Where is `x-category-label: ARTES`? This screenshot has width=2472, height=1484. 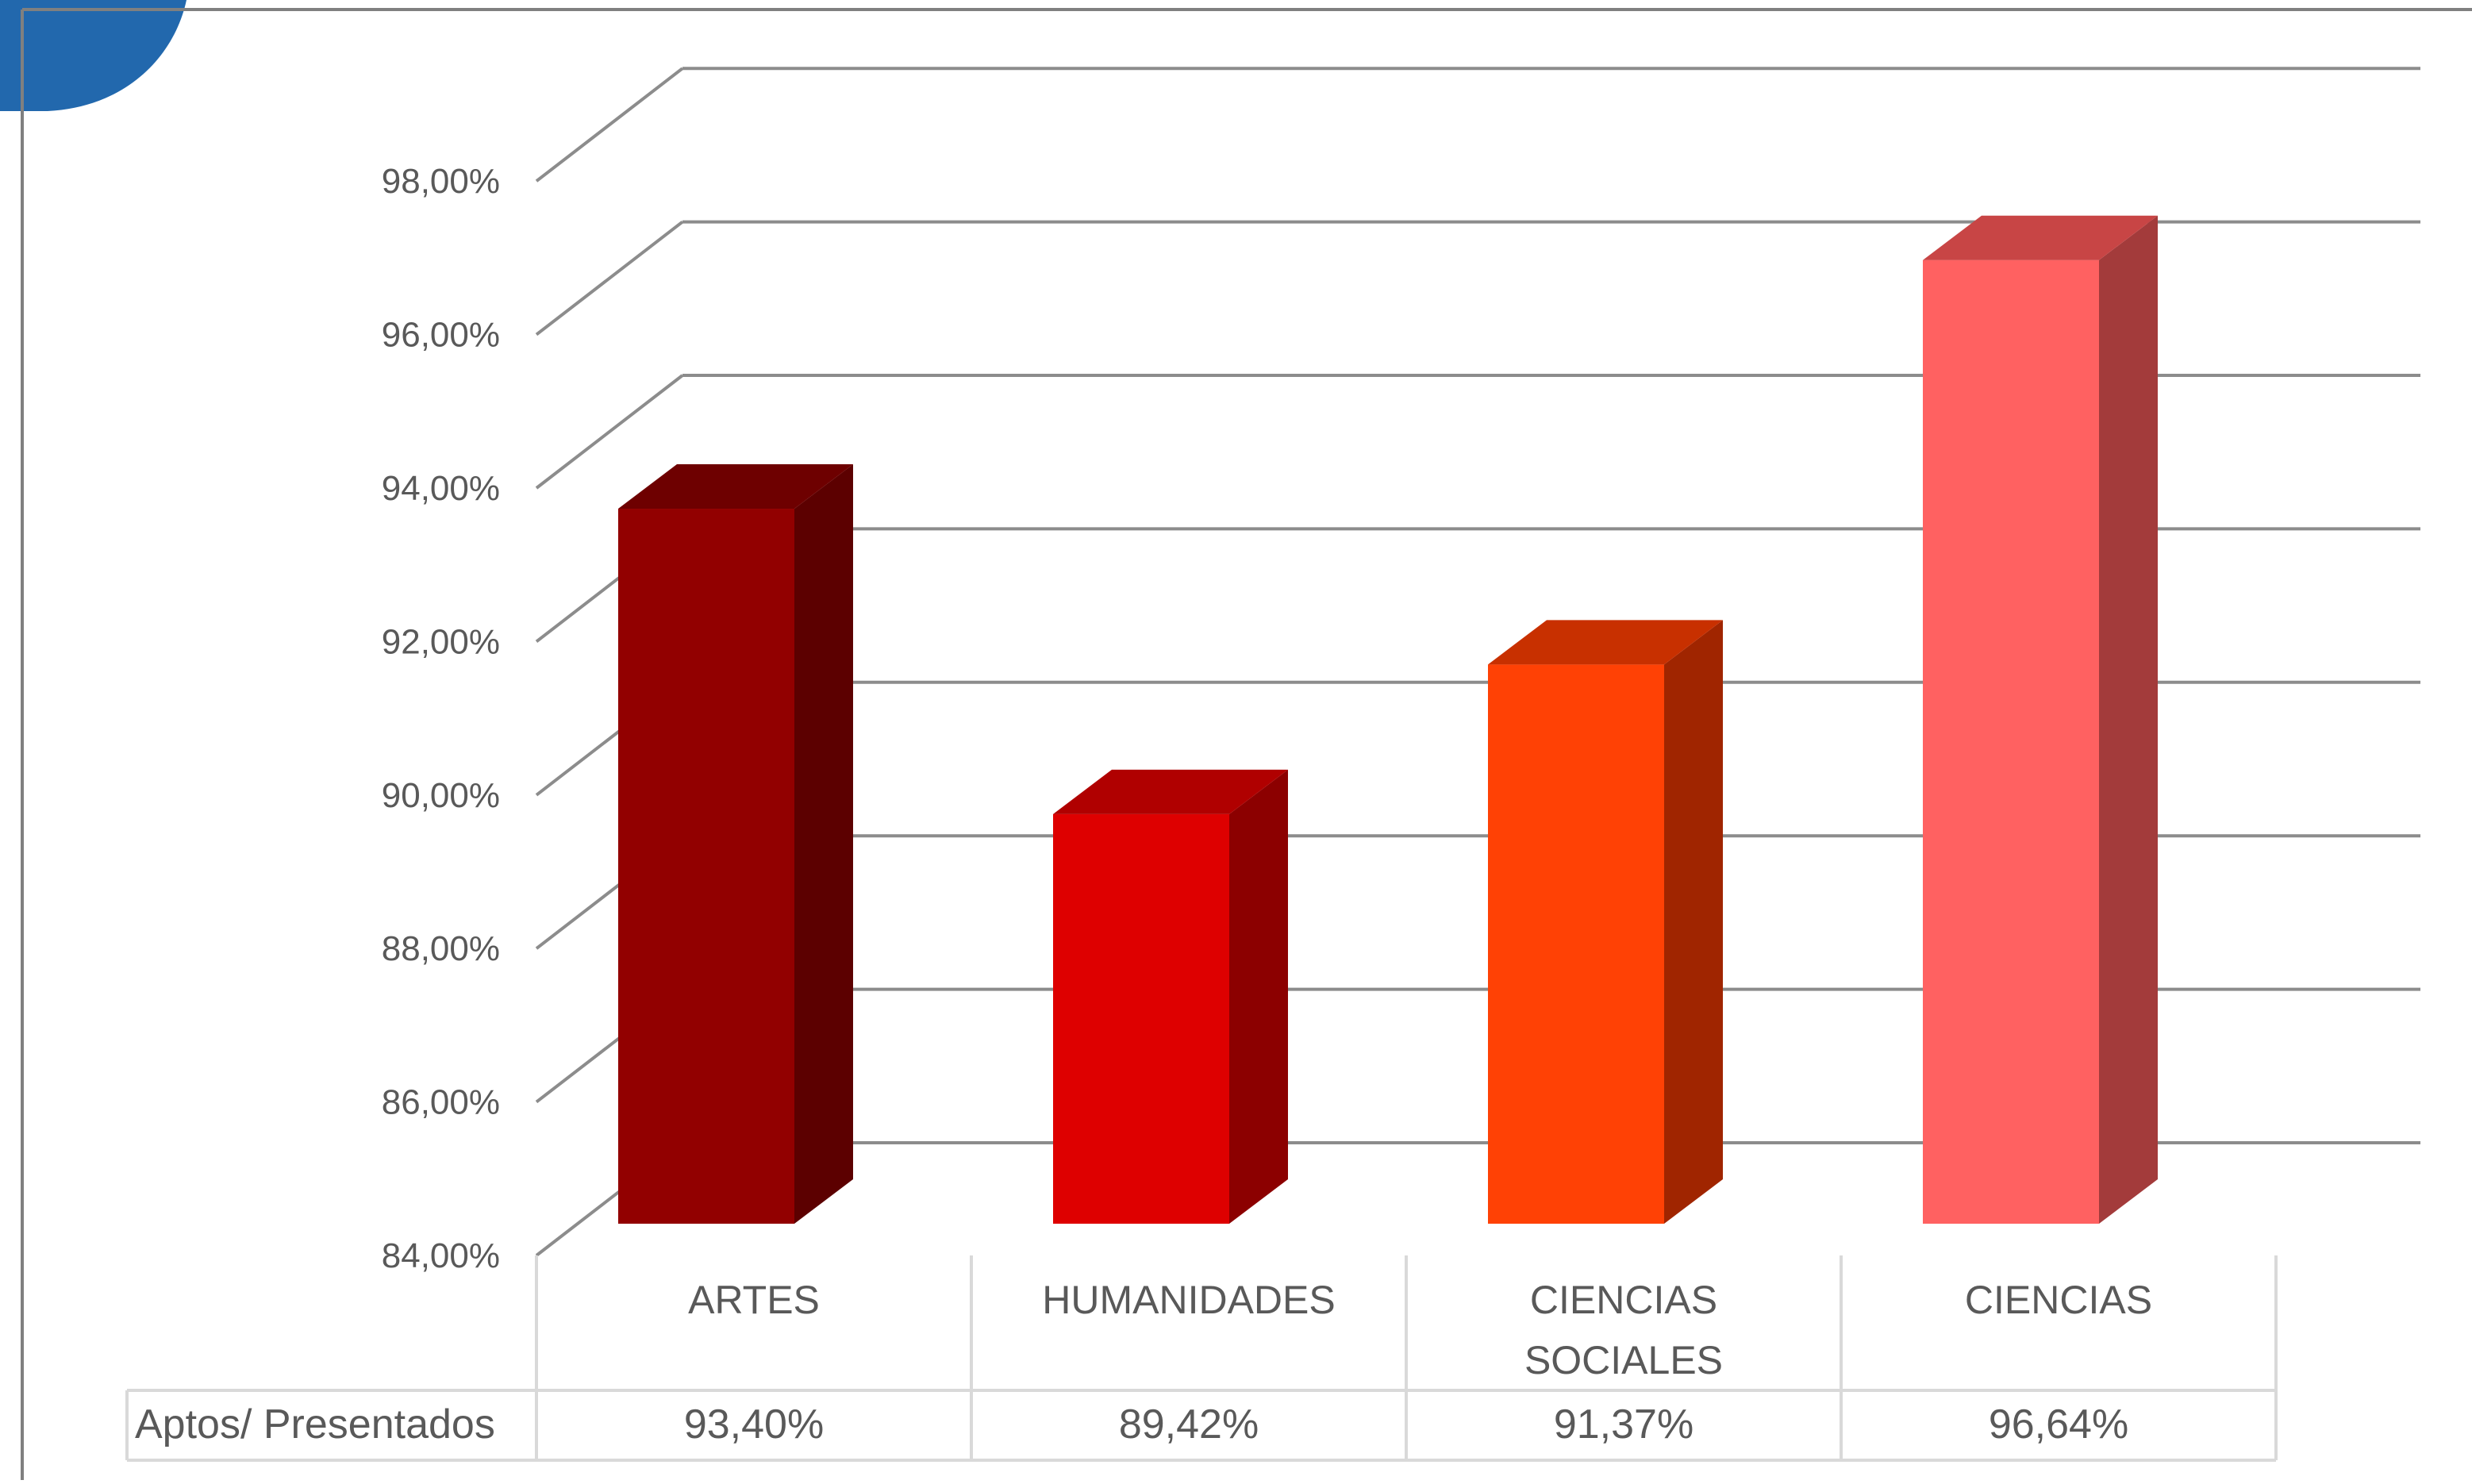
x-category-label: ARTES is located at coordinates (754, 1300).